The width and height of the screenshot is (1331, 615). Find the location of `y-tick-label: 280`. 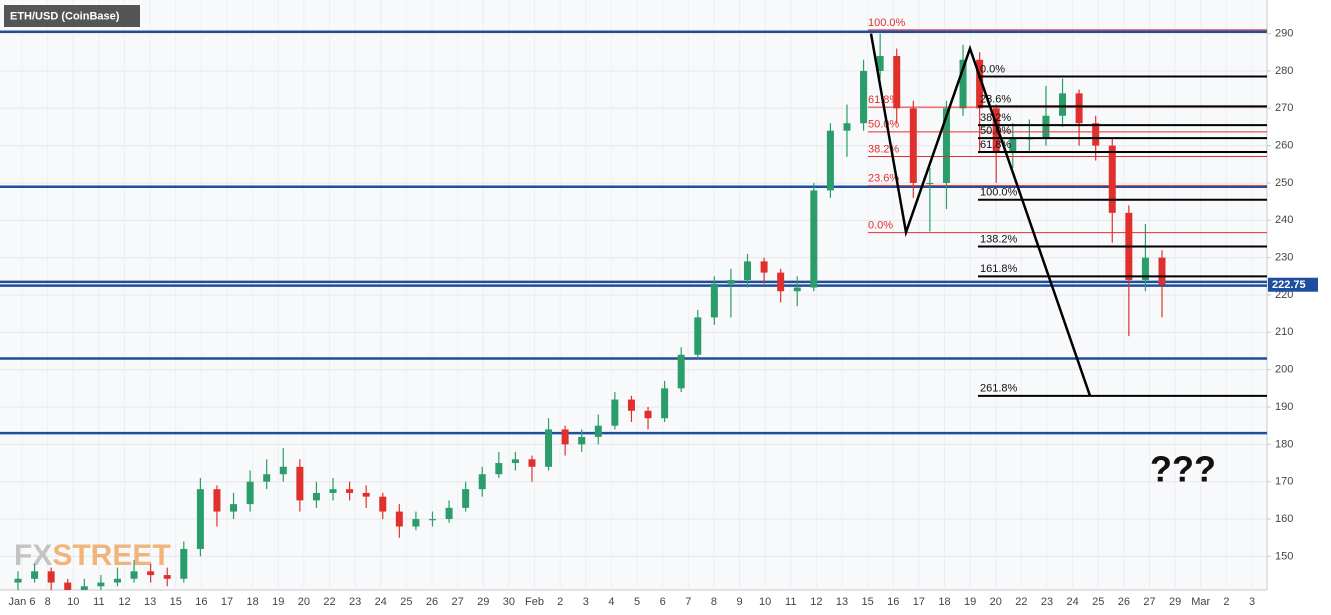

y-tick-label: 280 is located at coordinates (1284, 71).